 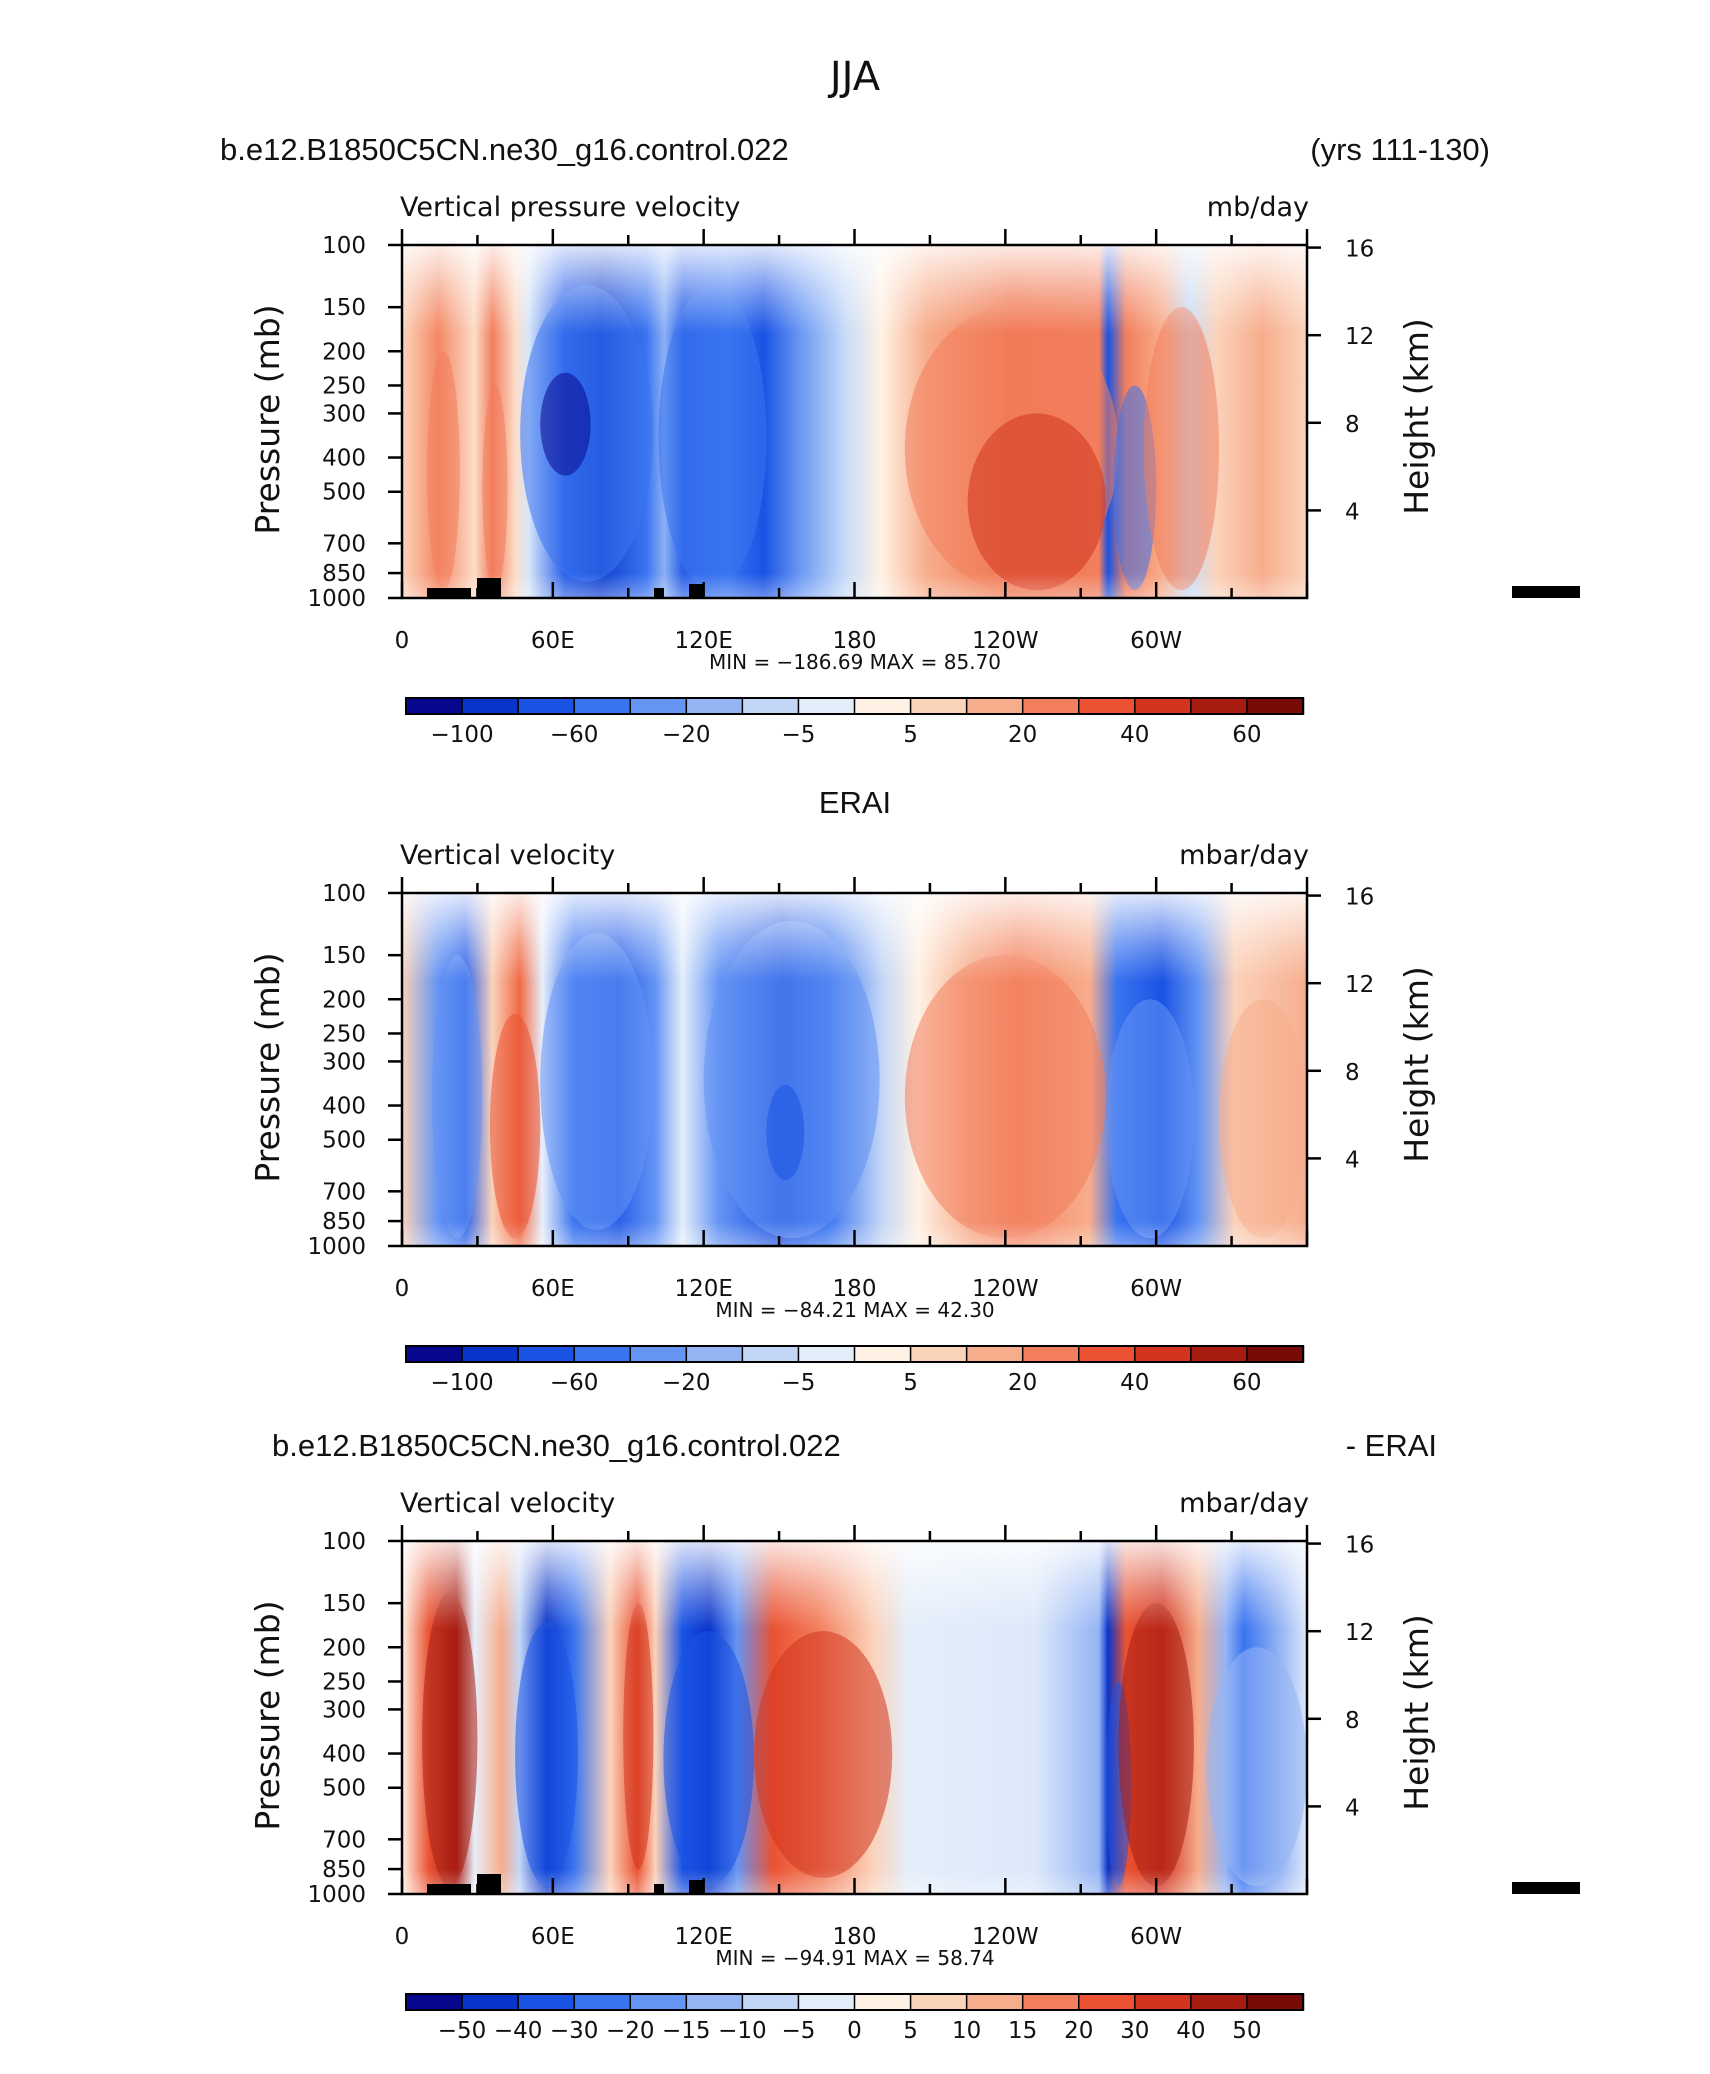 I want to click on colorbar-label: 50, so click(x=1246, y=2031).